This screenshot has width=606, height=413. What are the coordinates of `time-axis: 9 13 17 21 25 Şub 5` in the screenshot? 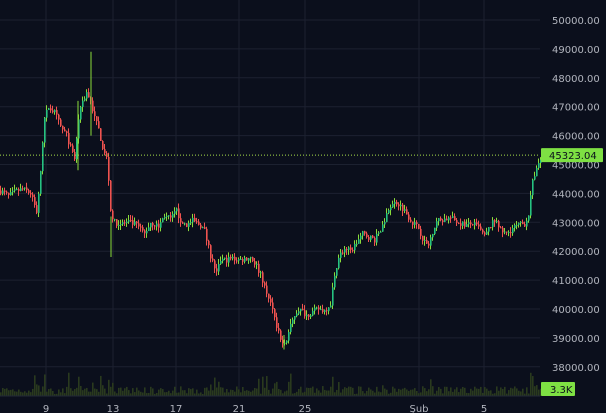 It's located at (265, 408).